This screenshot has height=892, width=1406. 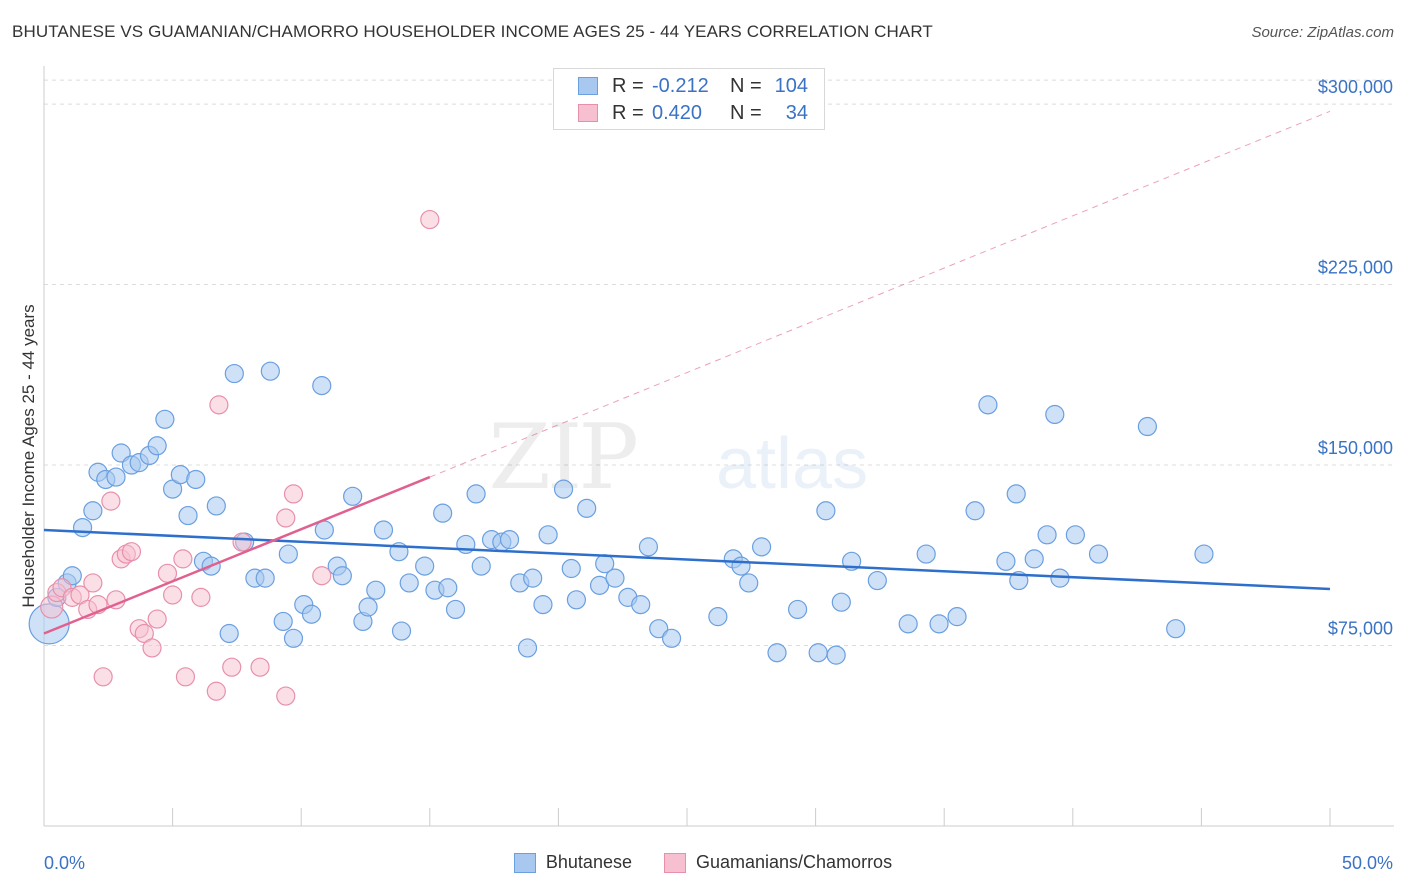 What do you see at coordinates (588, 86) in the screenshot?
I see `swatch-bhutanese` at bounding box center [588, 86].